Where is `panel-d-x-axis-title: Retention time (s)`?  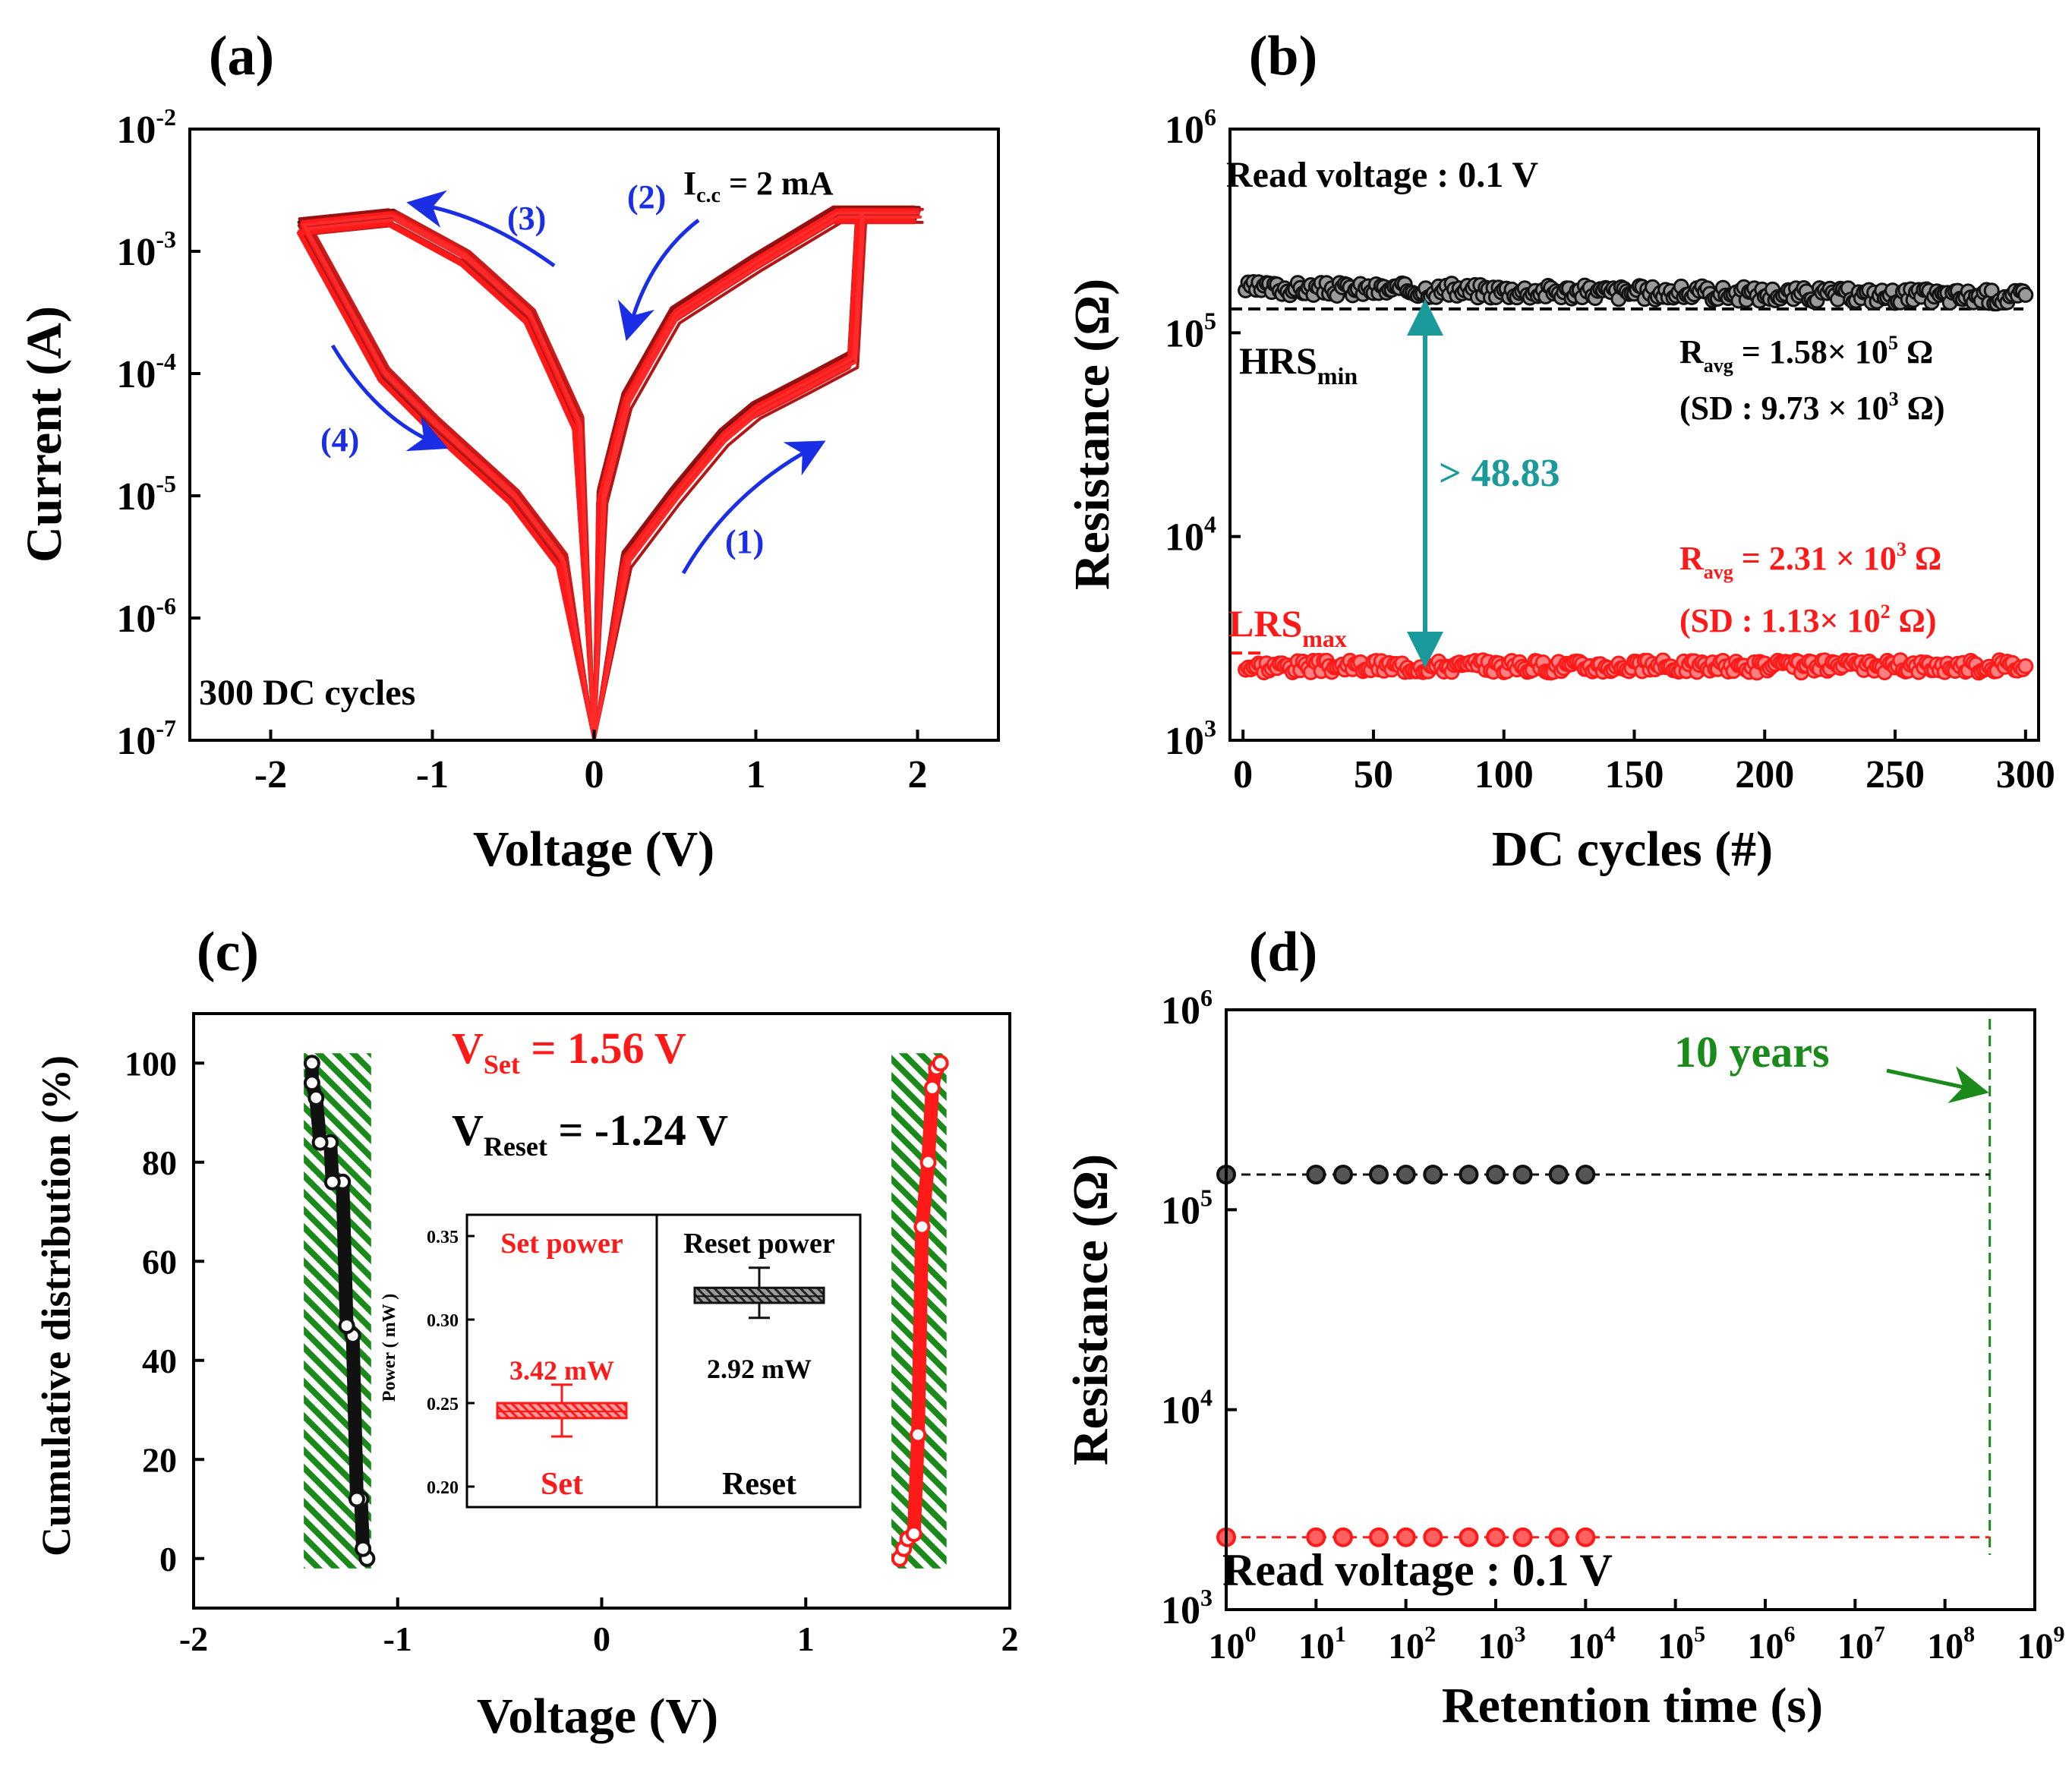
panel-d-x-axis-title: Retention time (s) is located at coordinates (1632, 1705).